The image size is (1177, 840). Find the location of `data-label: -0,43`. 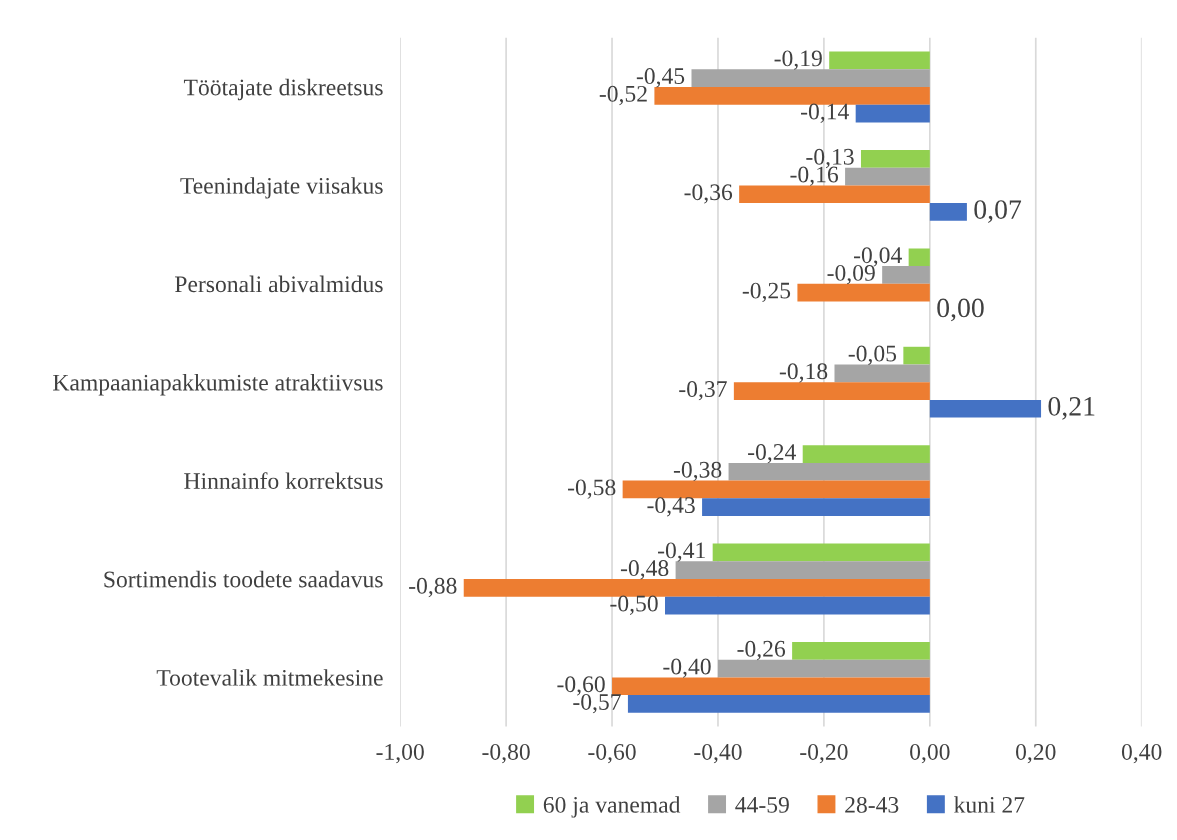

data-label: -0,43 is located at coordinates (671, 507).